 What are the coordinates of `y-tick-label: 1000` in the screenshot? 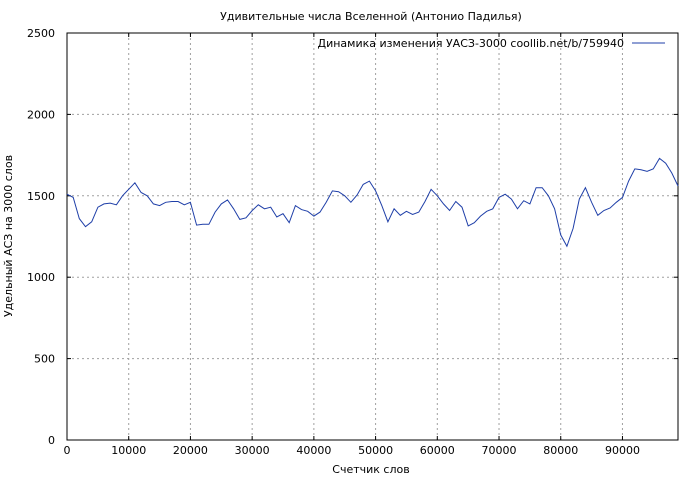 It's located at (41, 277).